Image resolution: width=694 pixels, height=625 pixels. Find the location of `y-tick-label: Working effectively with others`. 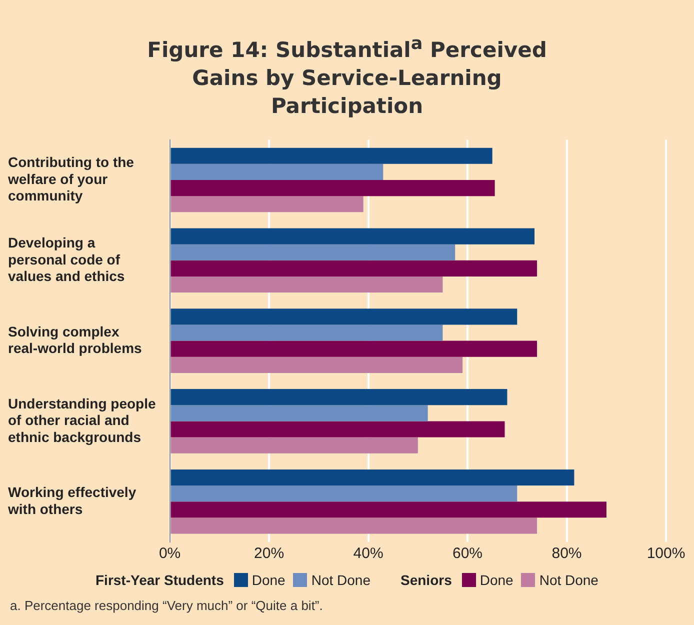

y-tick-label: Working effectively with others is located at coordinates (71, 500).